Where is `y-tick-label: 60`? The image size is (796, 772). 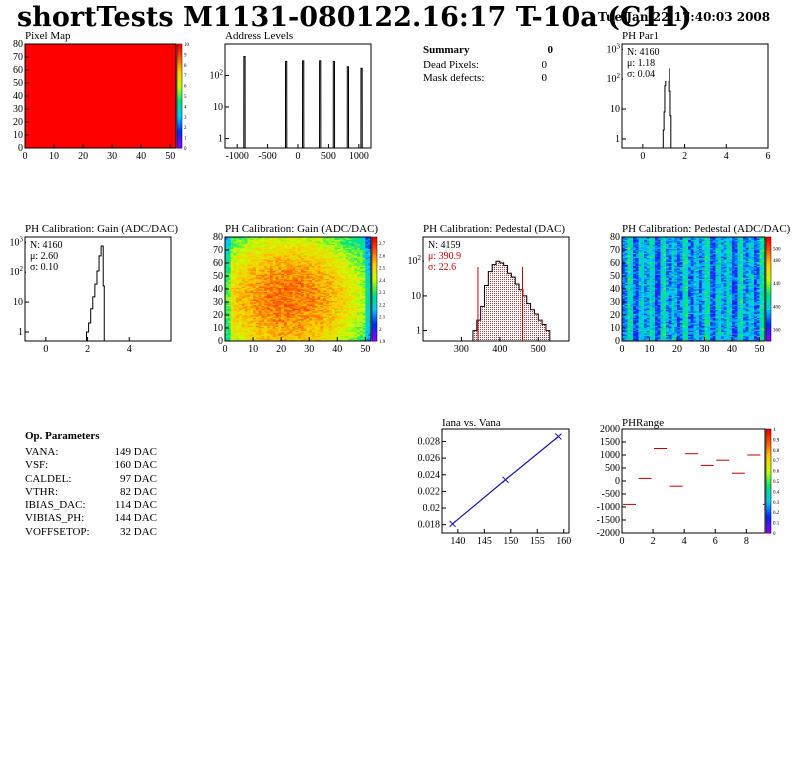 y-tick-label: 60 is located at coordinates (218, 263).